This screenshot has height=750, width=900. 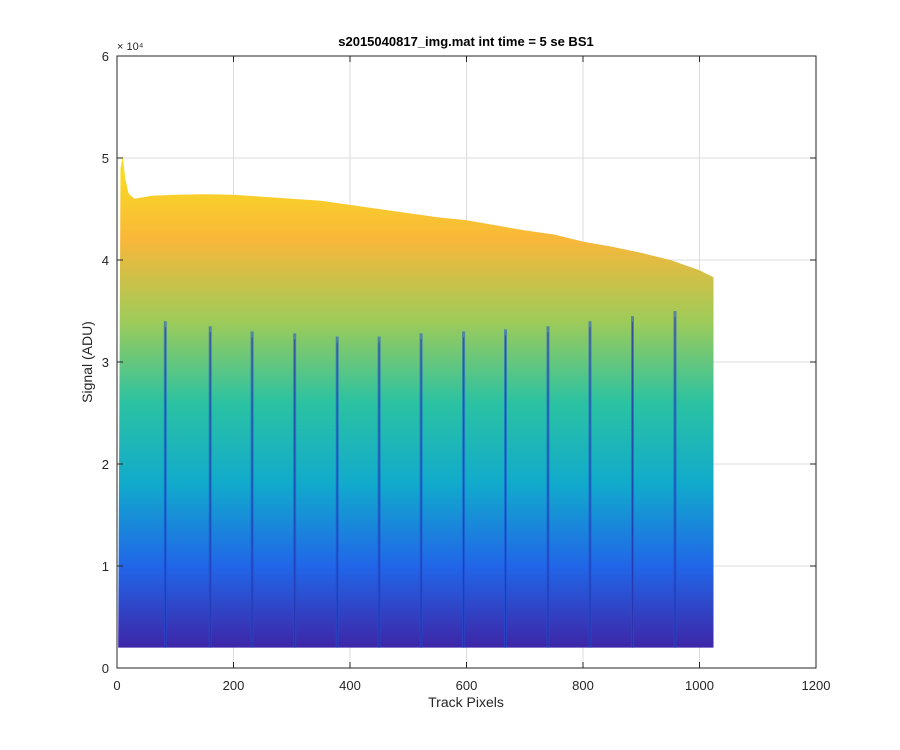 I want to click on y-exponent-label: × 10⁴, so click(x=130, y=47).